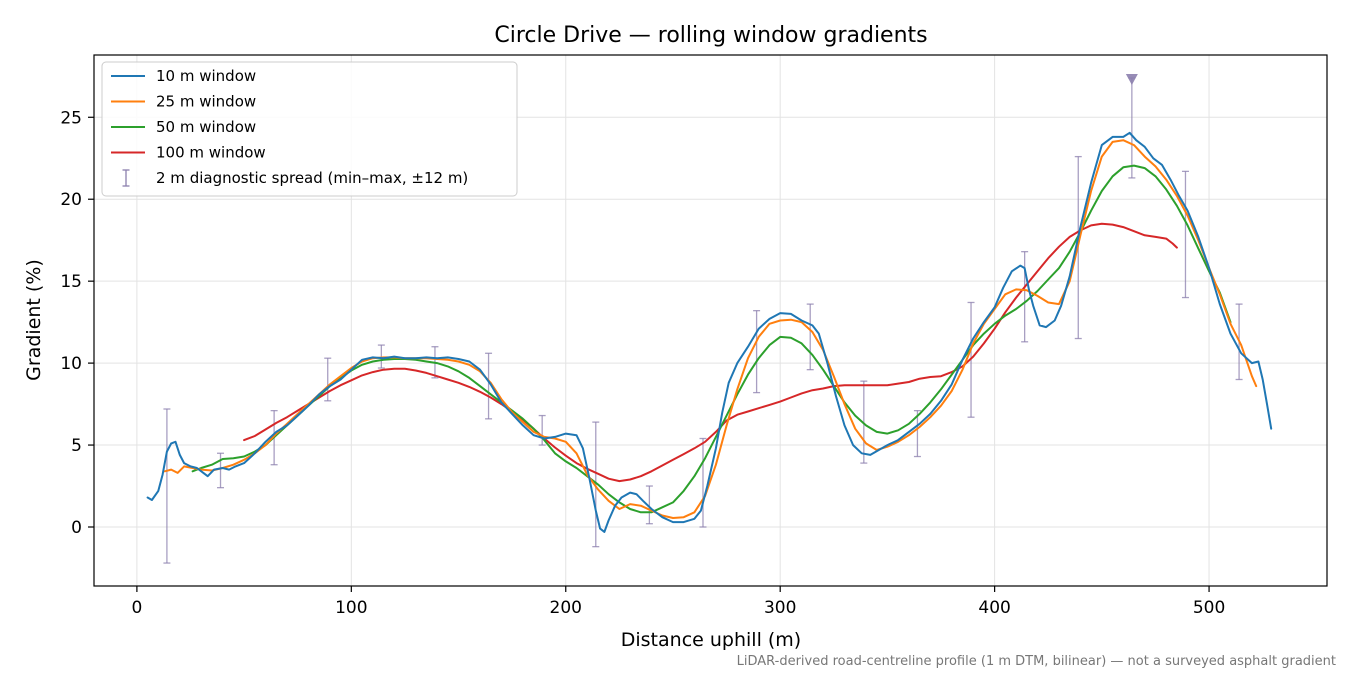  What do you see at coordinates (34, 320) in the screenshot?
I see `y-axis-label: Gradient (%)` at bounding box center [34, 320].